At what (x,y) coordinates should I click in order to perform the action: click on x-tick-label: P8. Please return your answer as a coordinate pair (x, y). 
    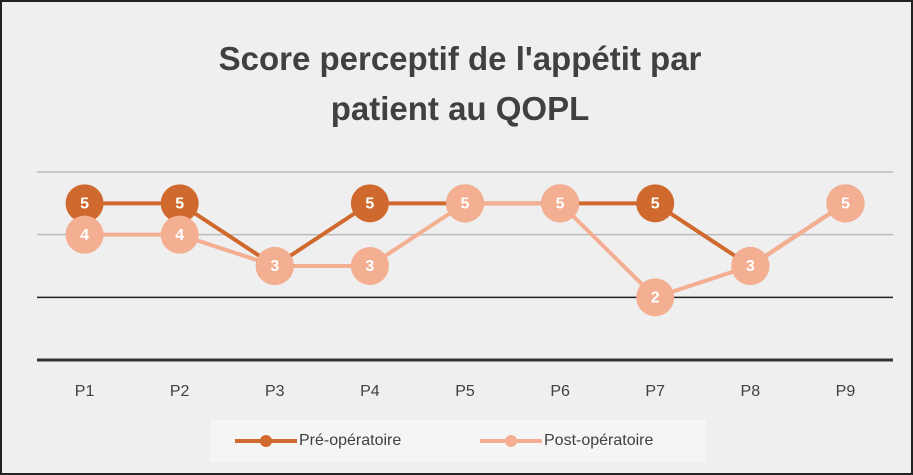
    Looking at the image, I should click on (751, 391).